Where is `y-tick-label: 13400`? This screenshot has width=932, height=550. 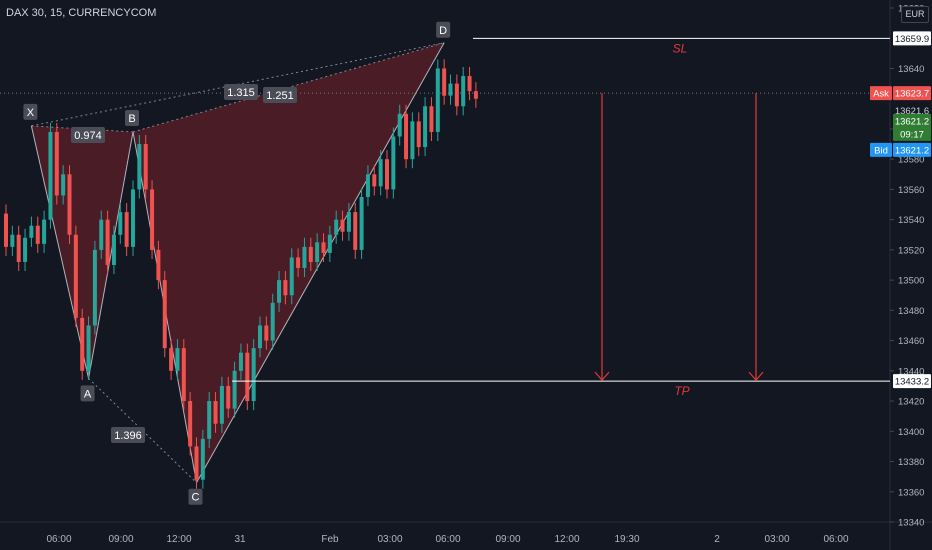
y-tick-label: 13400 is located at coordinates (911, 432).